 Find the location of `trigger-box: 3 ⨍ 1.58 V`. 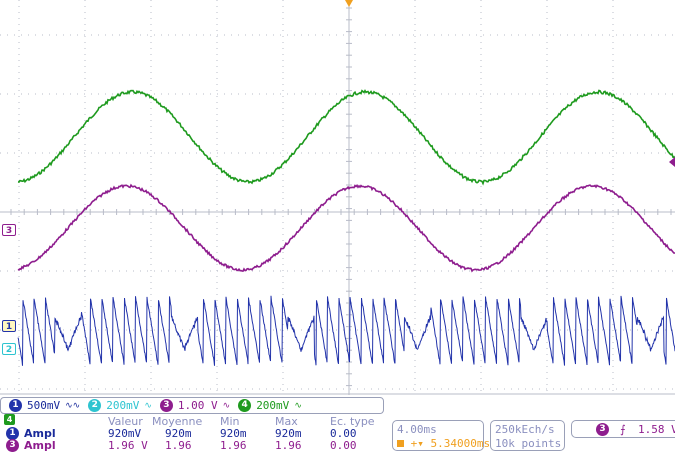

trigger-box: 3 ⨍ 1.58 V is located at coordinates (623, 429).